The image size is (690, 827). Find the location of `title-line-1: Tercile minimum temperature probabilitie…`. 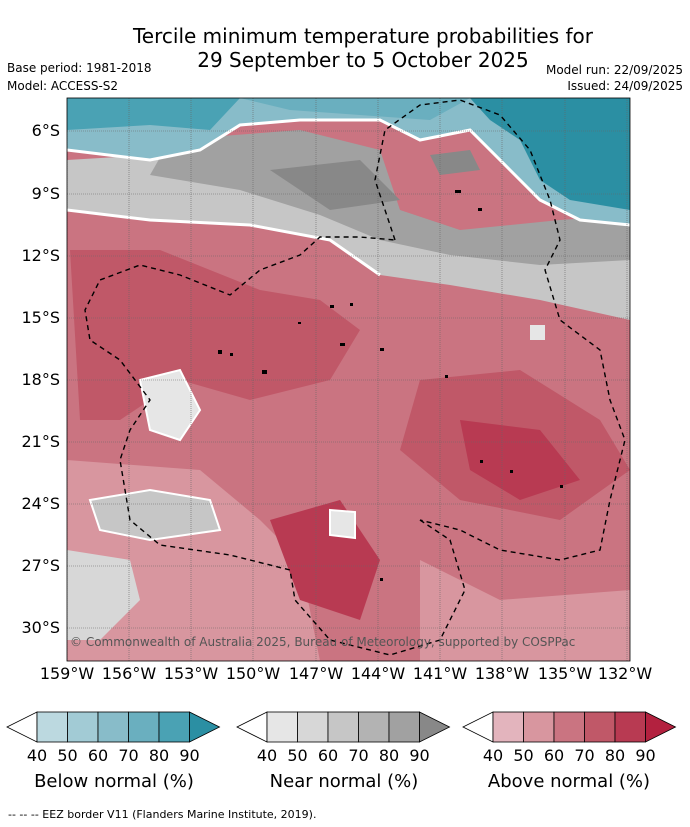

title-line-1: Tercile minimum temperature probabilitie… is located at coordinates (363, 36).